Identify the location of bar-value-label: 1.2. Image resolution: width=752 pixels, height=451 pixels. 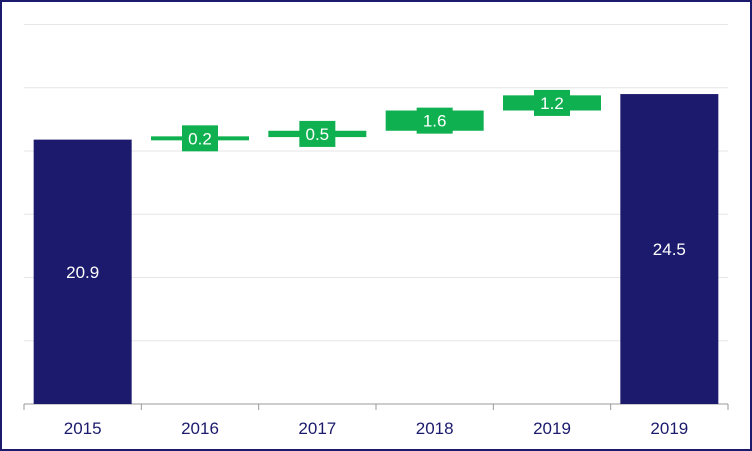
(552, 103).